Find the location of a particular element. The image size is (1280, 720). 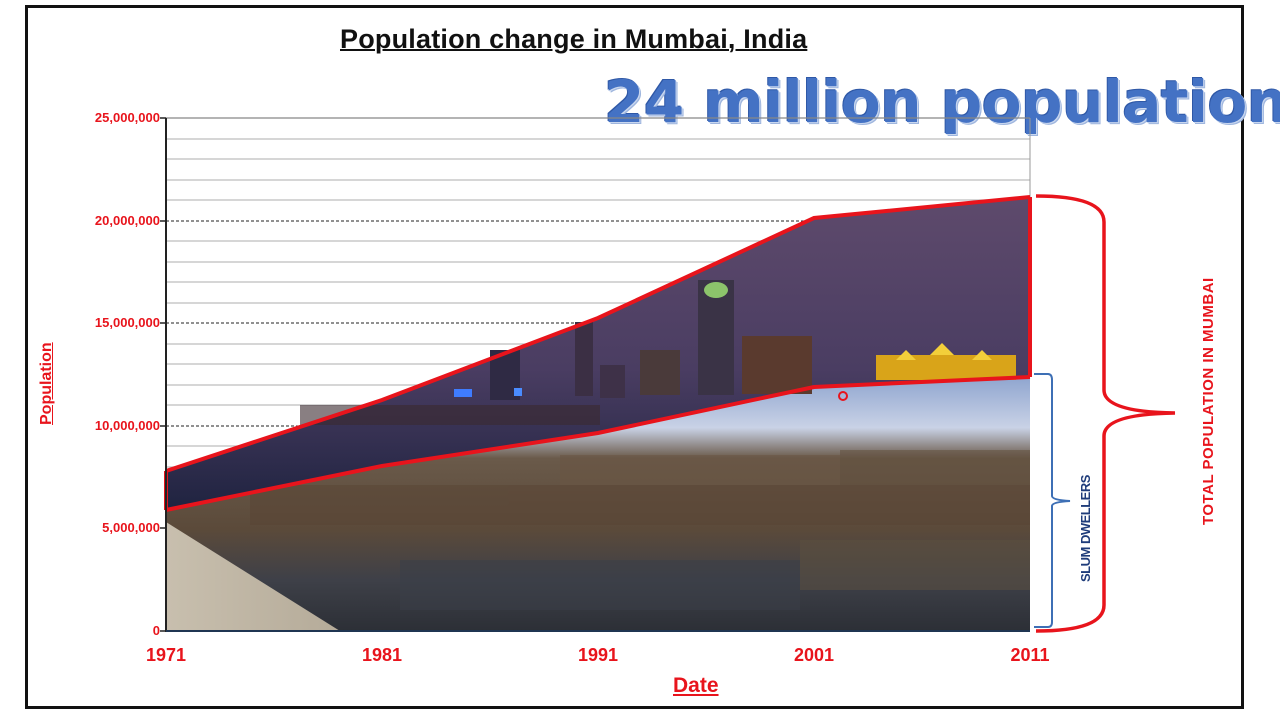

y-axis-label: Population is located at coordinates (46, 383).